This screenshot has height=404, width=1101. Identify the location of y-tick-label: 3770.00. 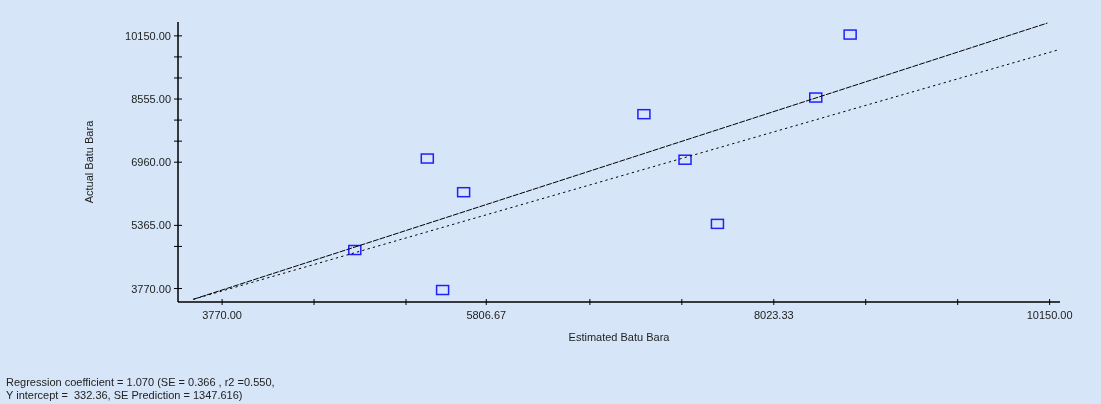
(151, 288).